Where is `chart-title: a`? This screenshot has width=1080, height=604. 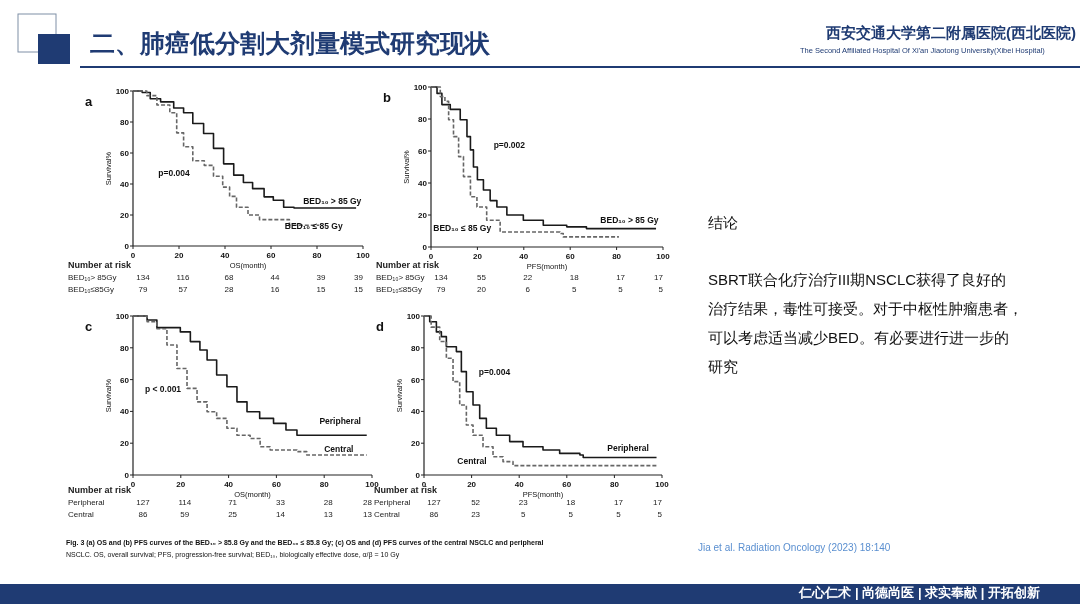
chart-title: a is located at coordinates (89, 101).